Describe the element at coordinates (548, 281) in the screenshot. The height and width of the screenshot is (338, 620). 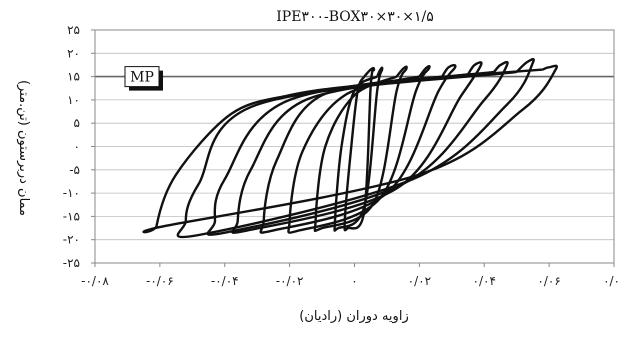
I see `x-tick-label: ۰/۰۶` at that location.